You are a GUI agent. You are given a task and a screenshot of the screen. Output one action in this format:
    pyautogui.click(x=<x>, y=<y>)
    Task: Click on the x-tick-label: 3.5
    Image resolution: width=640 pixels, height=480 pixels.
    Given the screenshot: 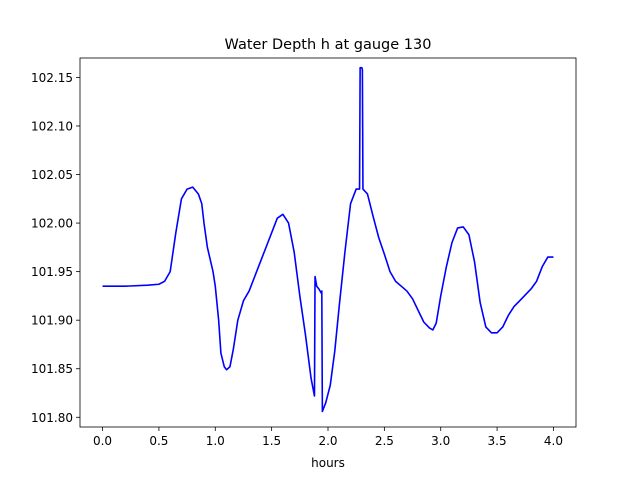 What is the action you would take?
    pyautogui.click(x=497, y=441)
    